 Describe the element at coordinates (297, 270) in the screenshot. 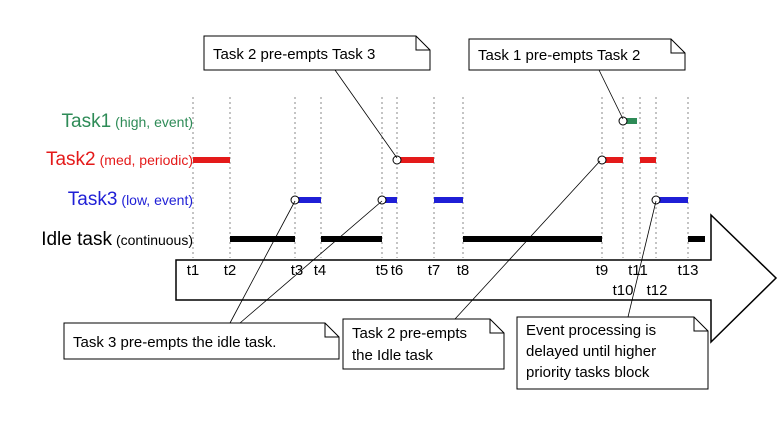

I see `time-label-t3: t3` at that location.